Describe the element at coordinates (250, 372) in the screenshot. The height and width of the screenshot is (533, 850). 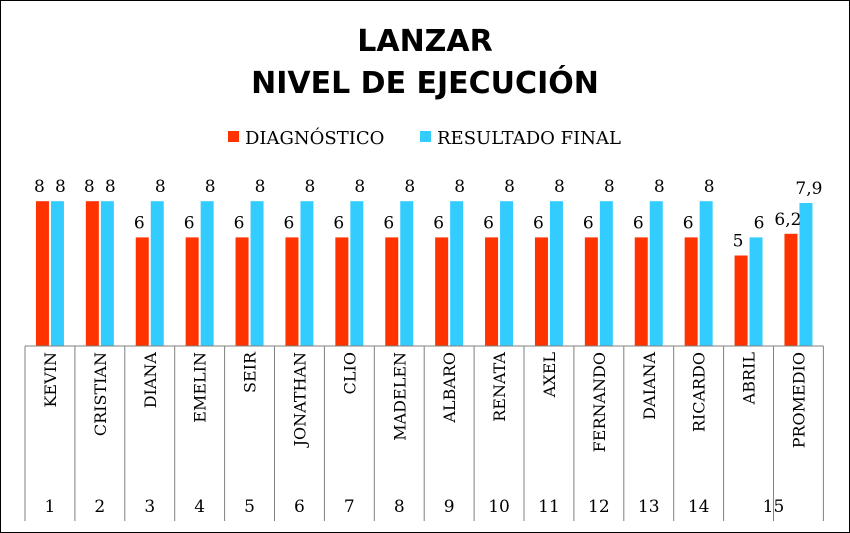
I see `category-label-seir: SEIR` at that location.